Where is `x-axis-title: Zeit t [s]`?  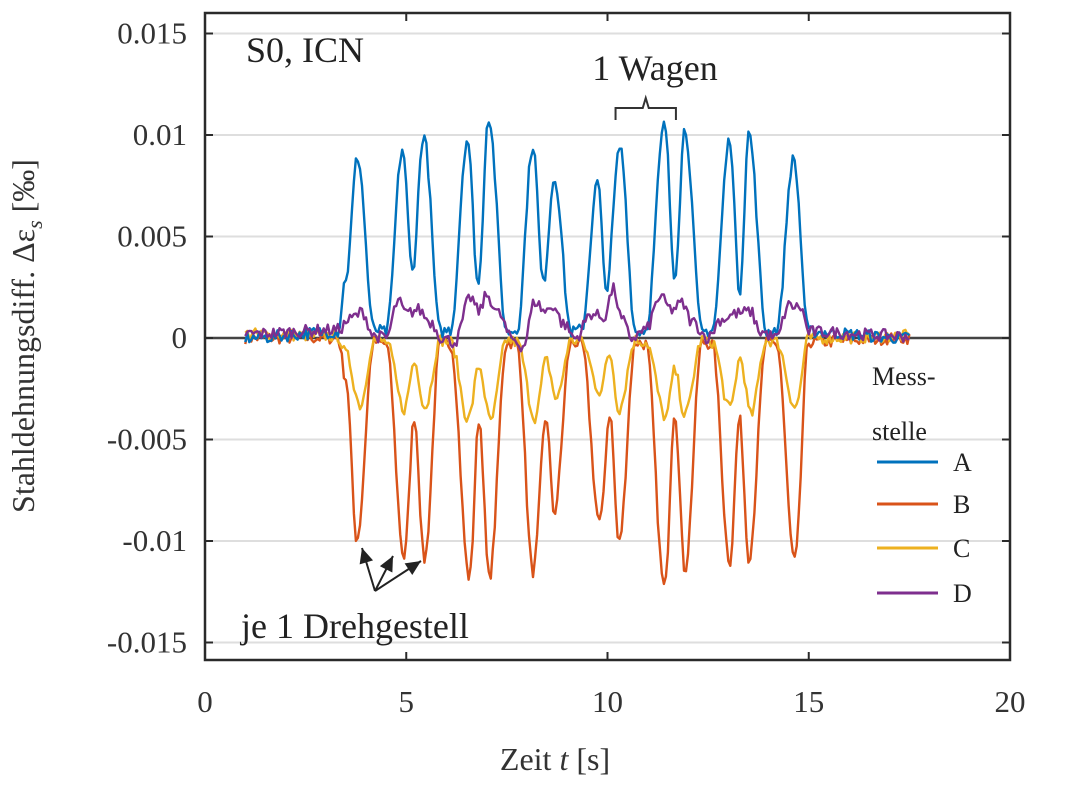 x-axis-title: Zeit t [s] is located at coordinates (555, 759).